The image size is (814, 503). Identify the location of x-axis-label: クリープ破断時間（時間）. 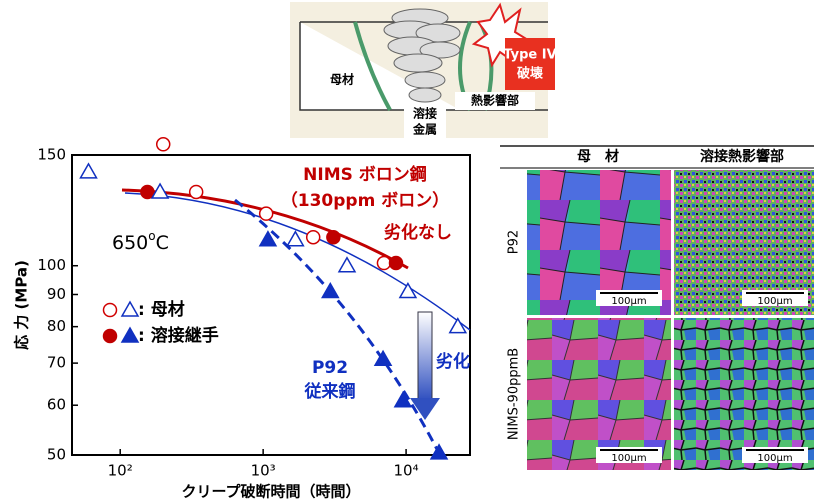
(270, 492).